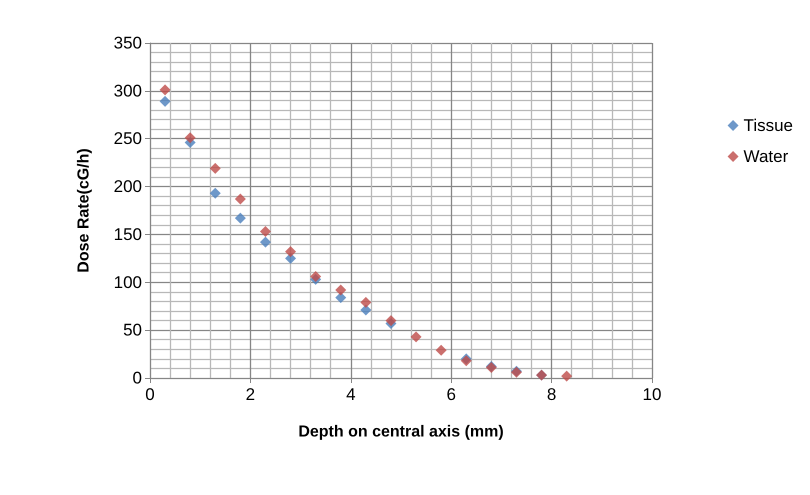 Image resolution: width=810 pixels, height=495 pixels. What do you see at coordinates (128, 282) in the screenshot?
I see `y-tick-label: 100` at bounding box center [128, 282].